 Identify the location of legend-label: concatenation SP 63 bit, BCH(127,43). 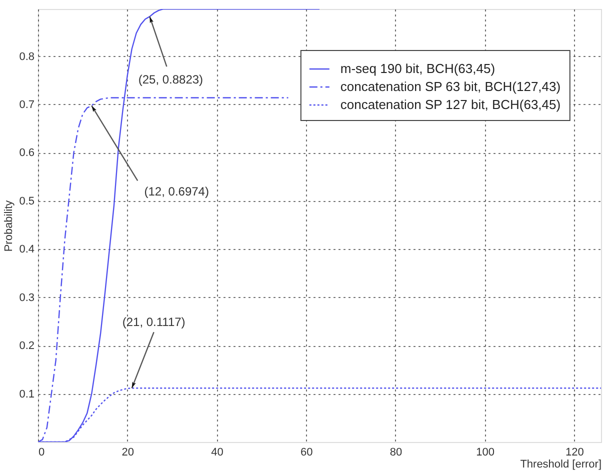
(450, 86).